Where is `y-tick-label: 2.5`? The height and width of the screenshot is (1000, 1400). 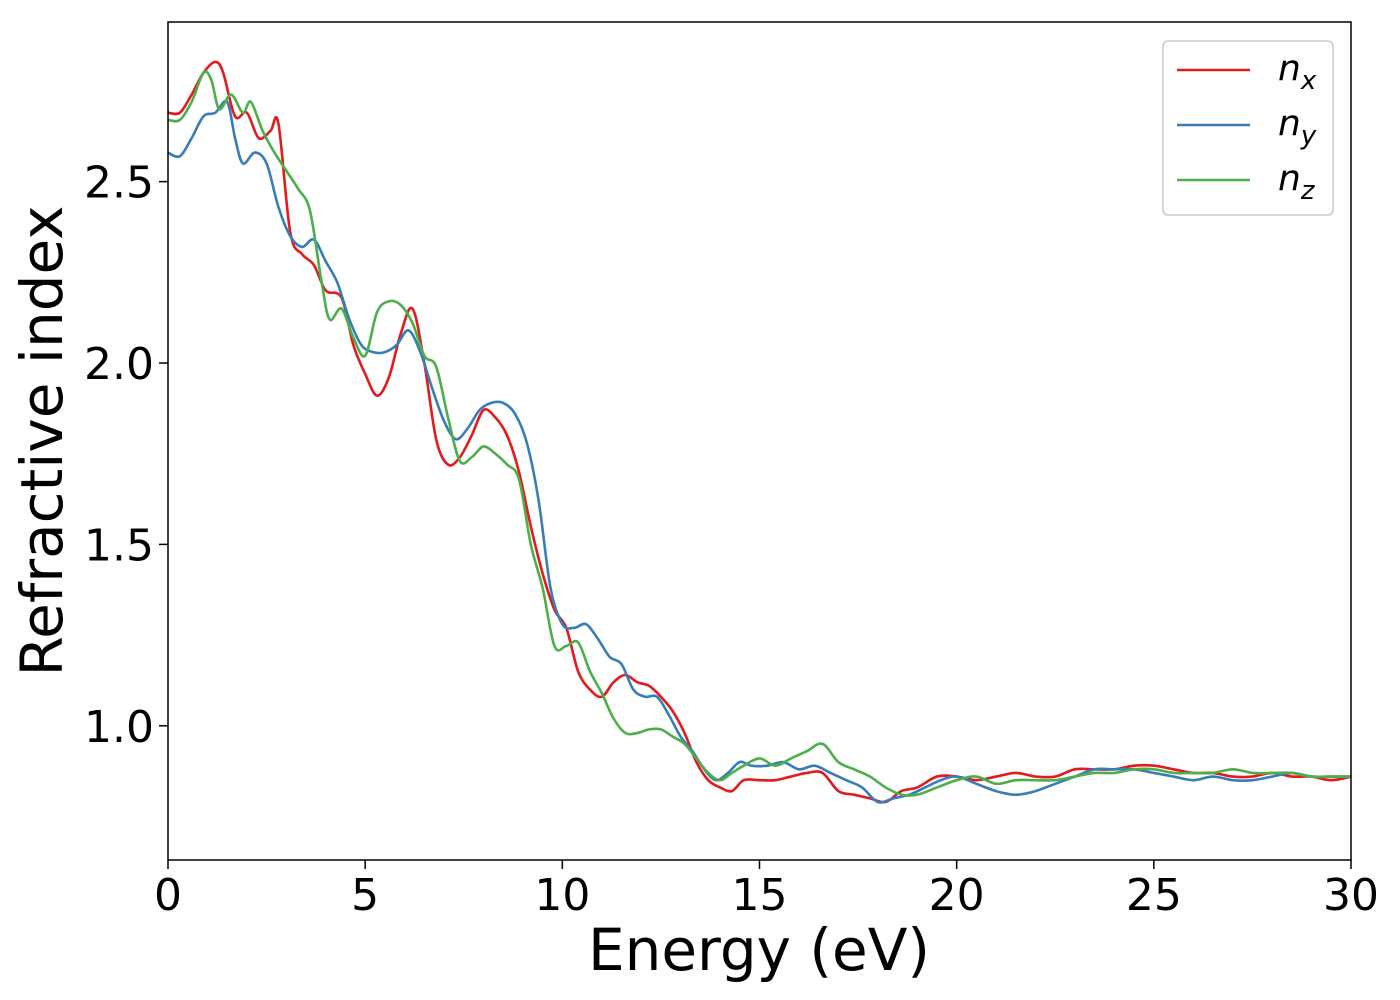 y-tick-label: 2.5 is located at coordinates (119, 183).